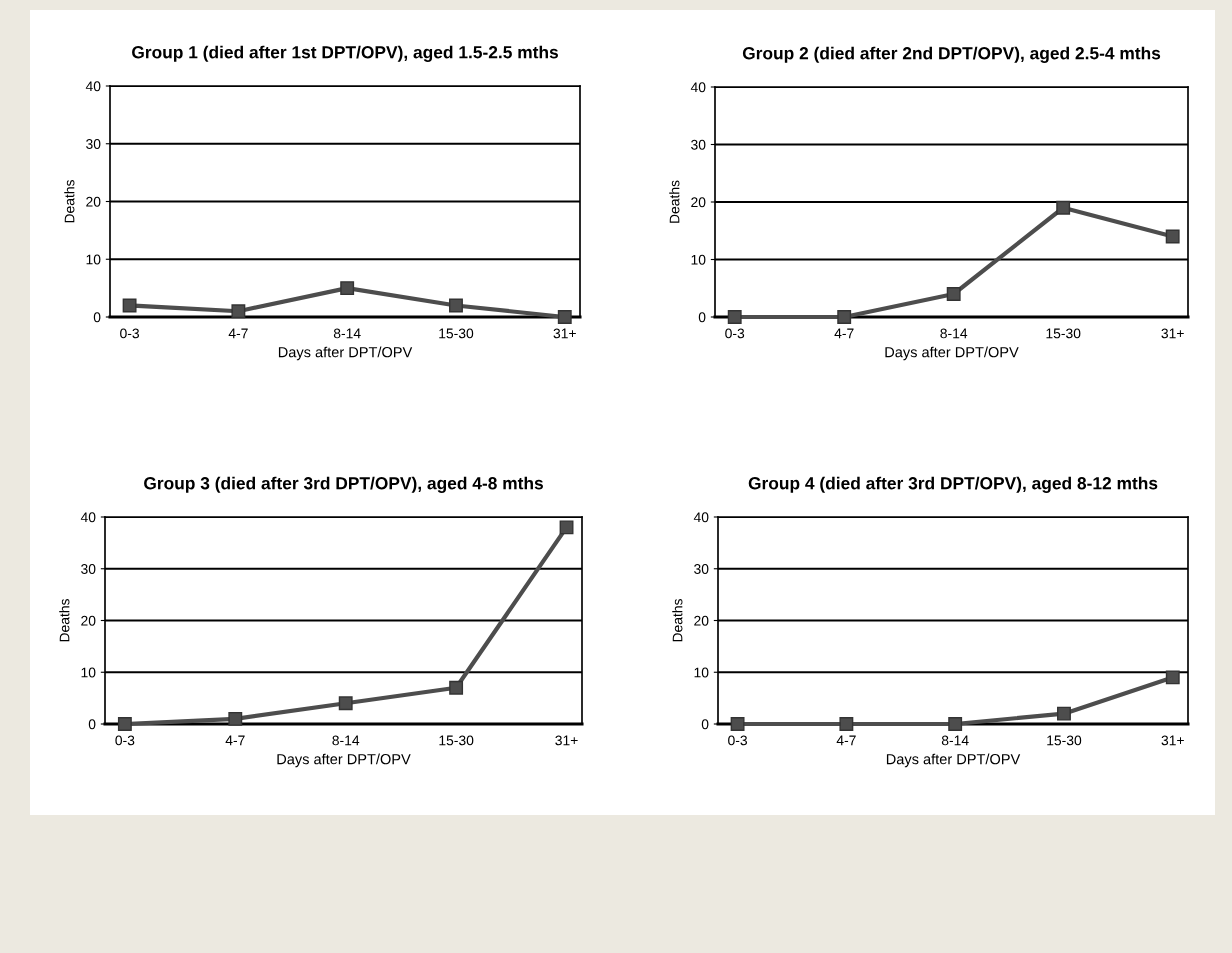 Image resolution: width=1232 pixels, height=953 pixels. I want to click on chart-title: Group 2 (died after 2nd DPT/OPV), aged 2.5-4 mths, so click(951, 54).